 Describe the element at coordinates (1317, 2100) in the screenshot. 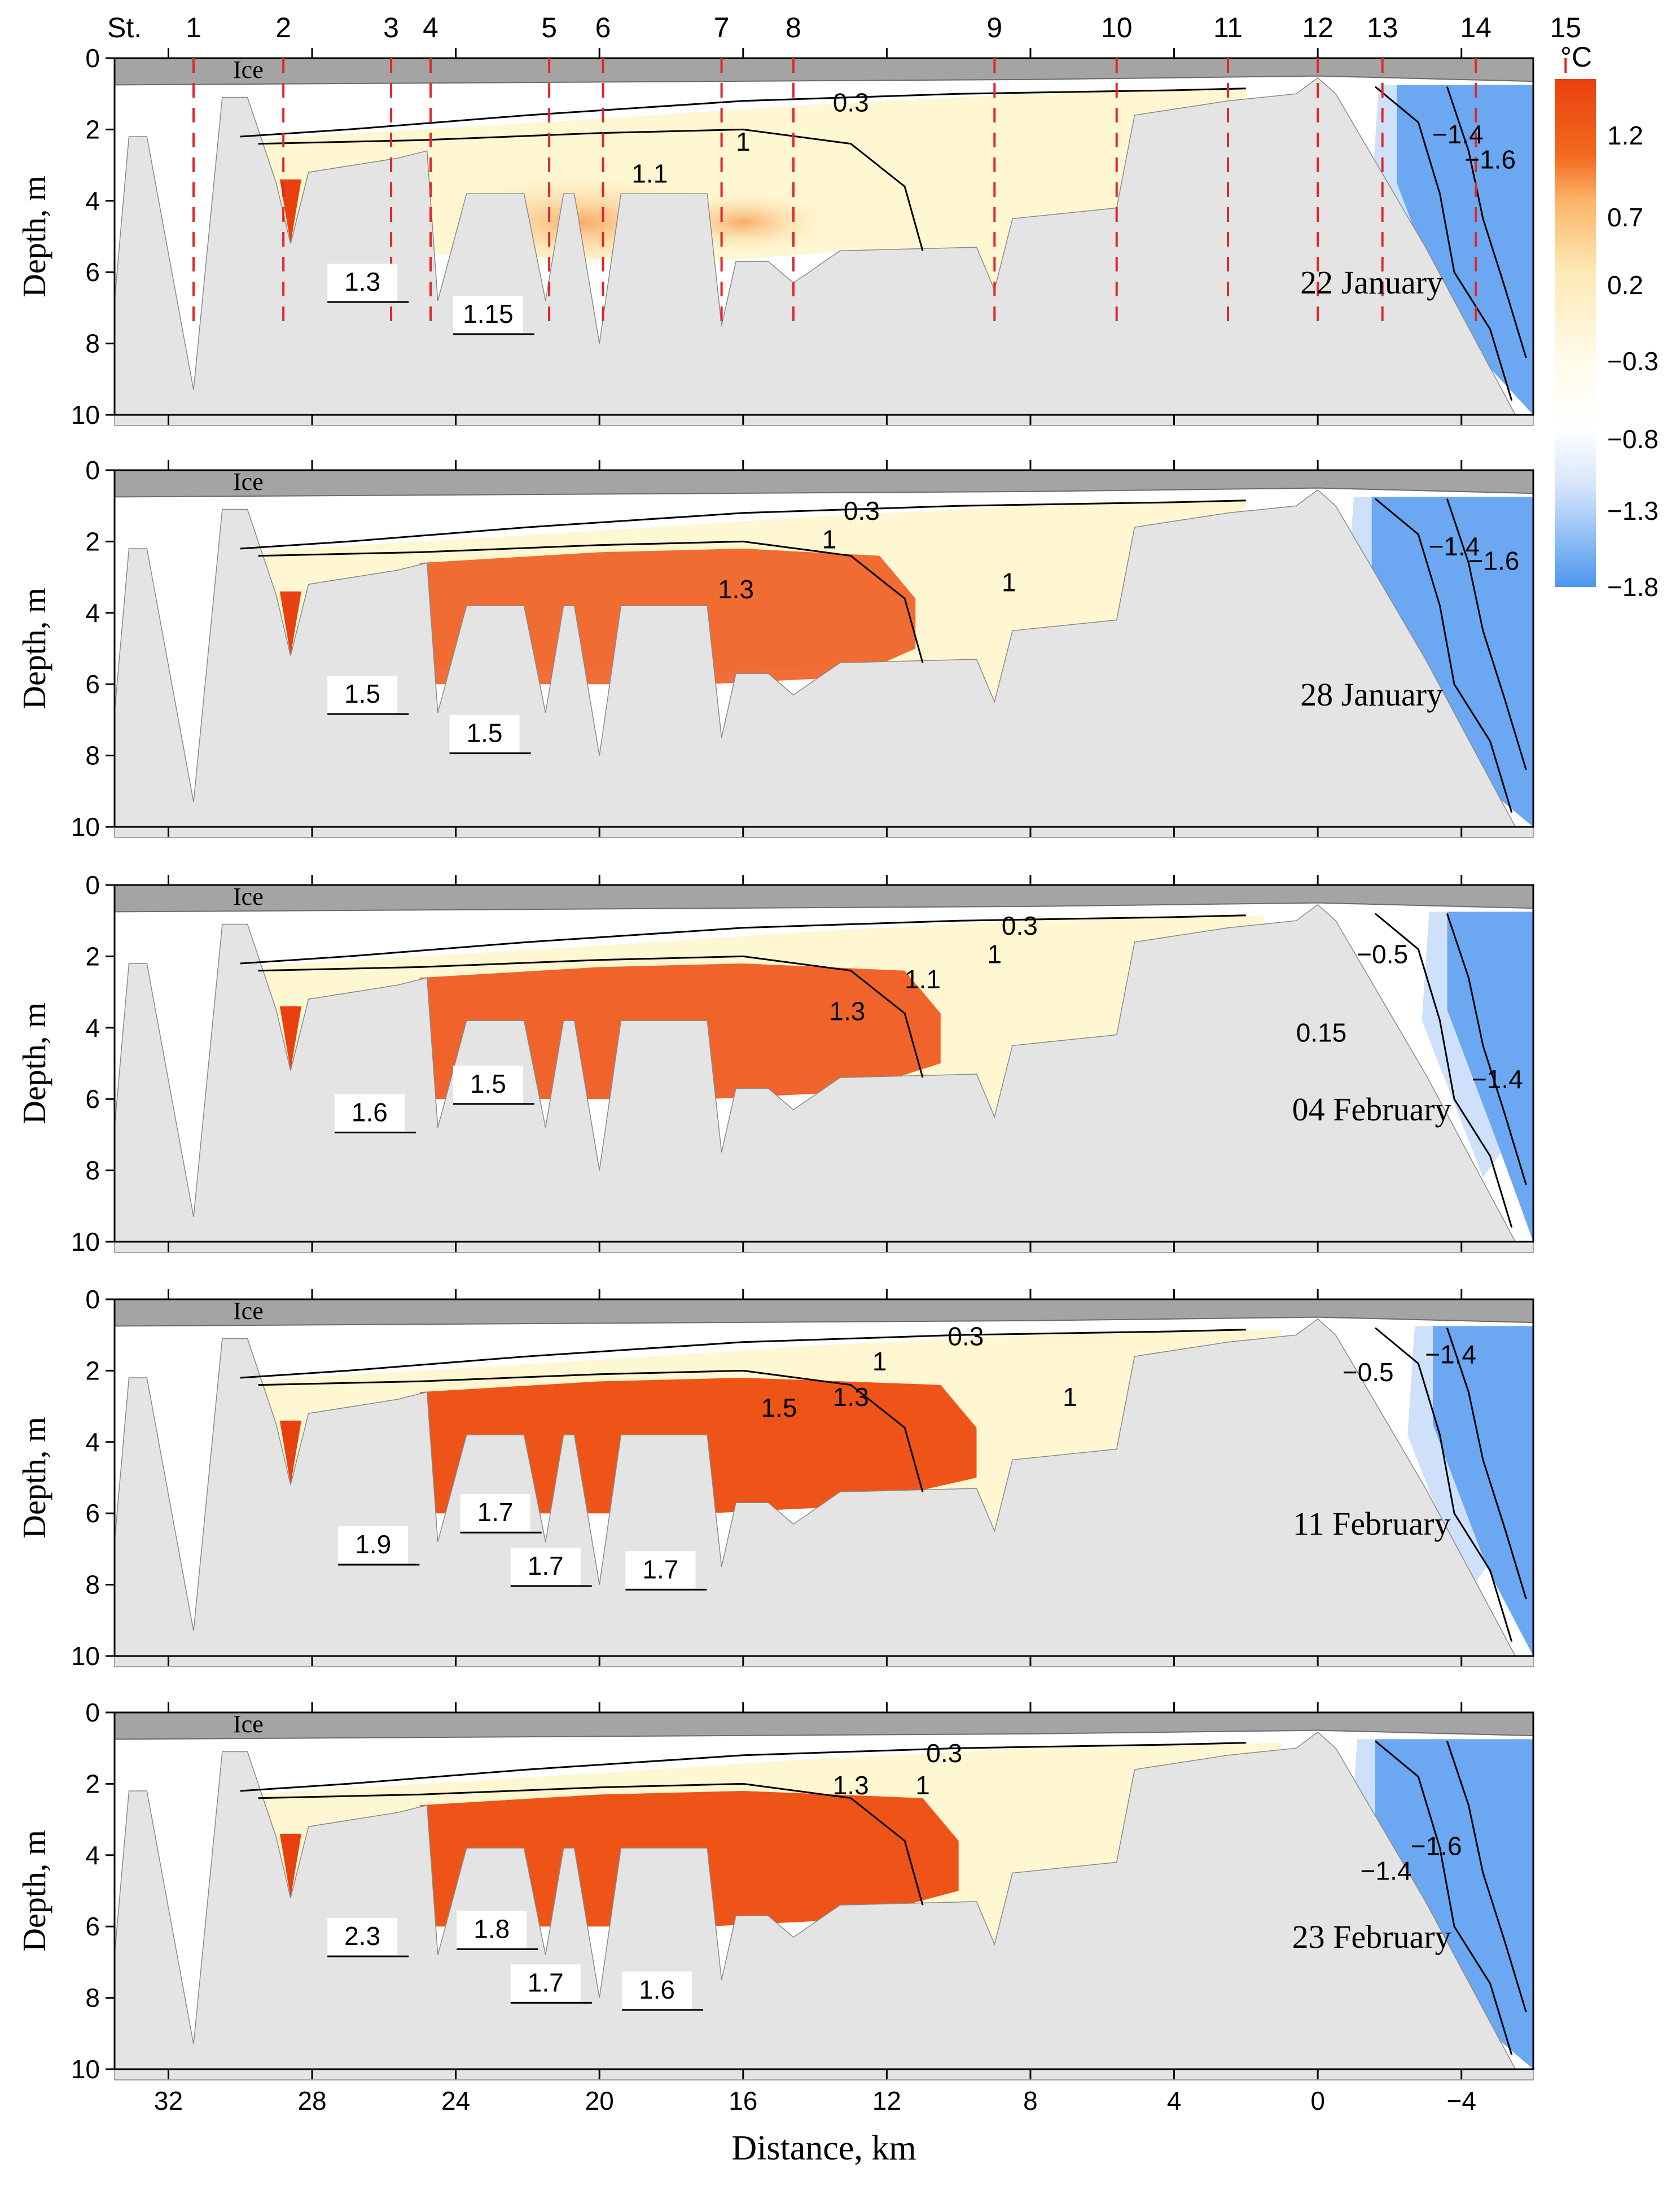

I see `x-tick-label: 0` at that location.